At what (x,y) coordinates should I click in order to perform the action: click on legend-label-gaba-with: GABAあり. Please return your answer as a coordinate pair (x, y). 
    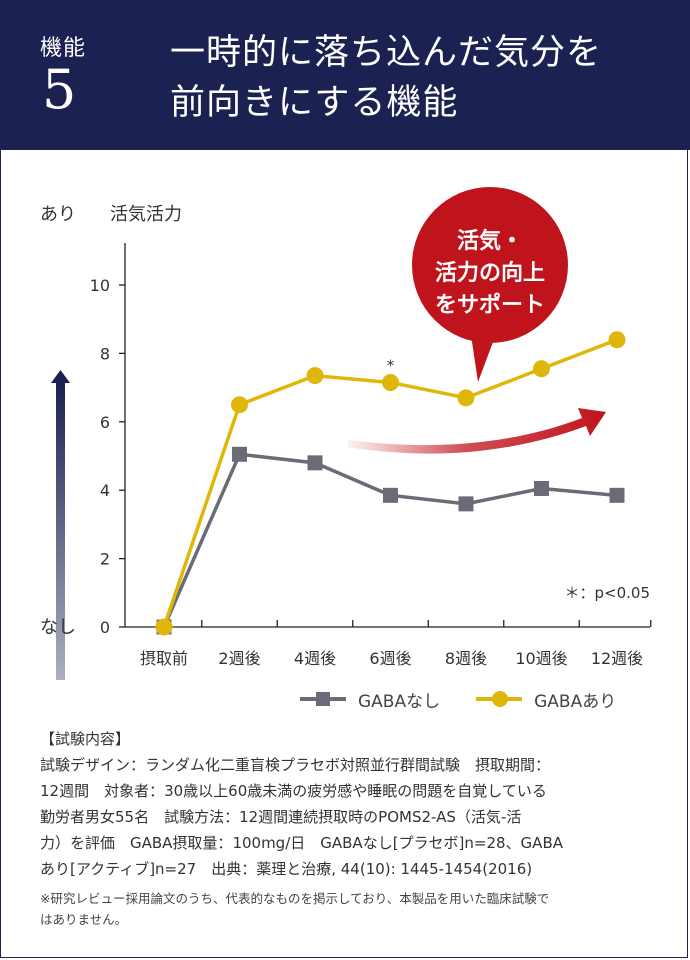
    Looking at the image, I should click on (575, 701).